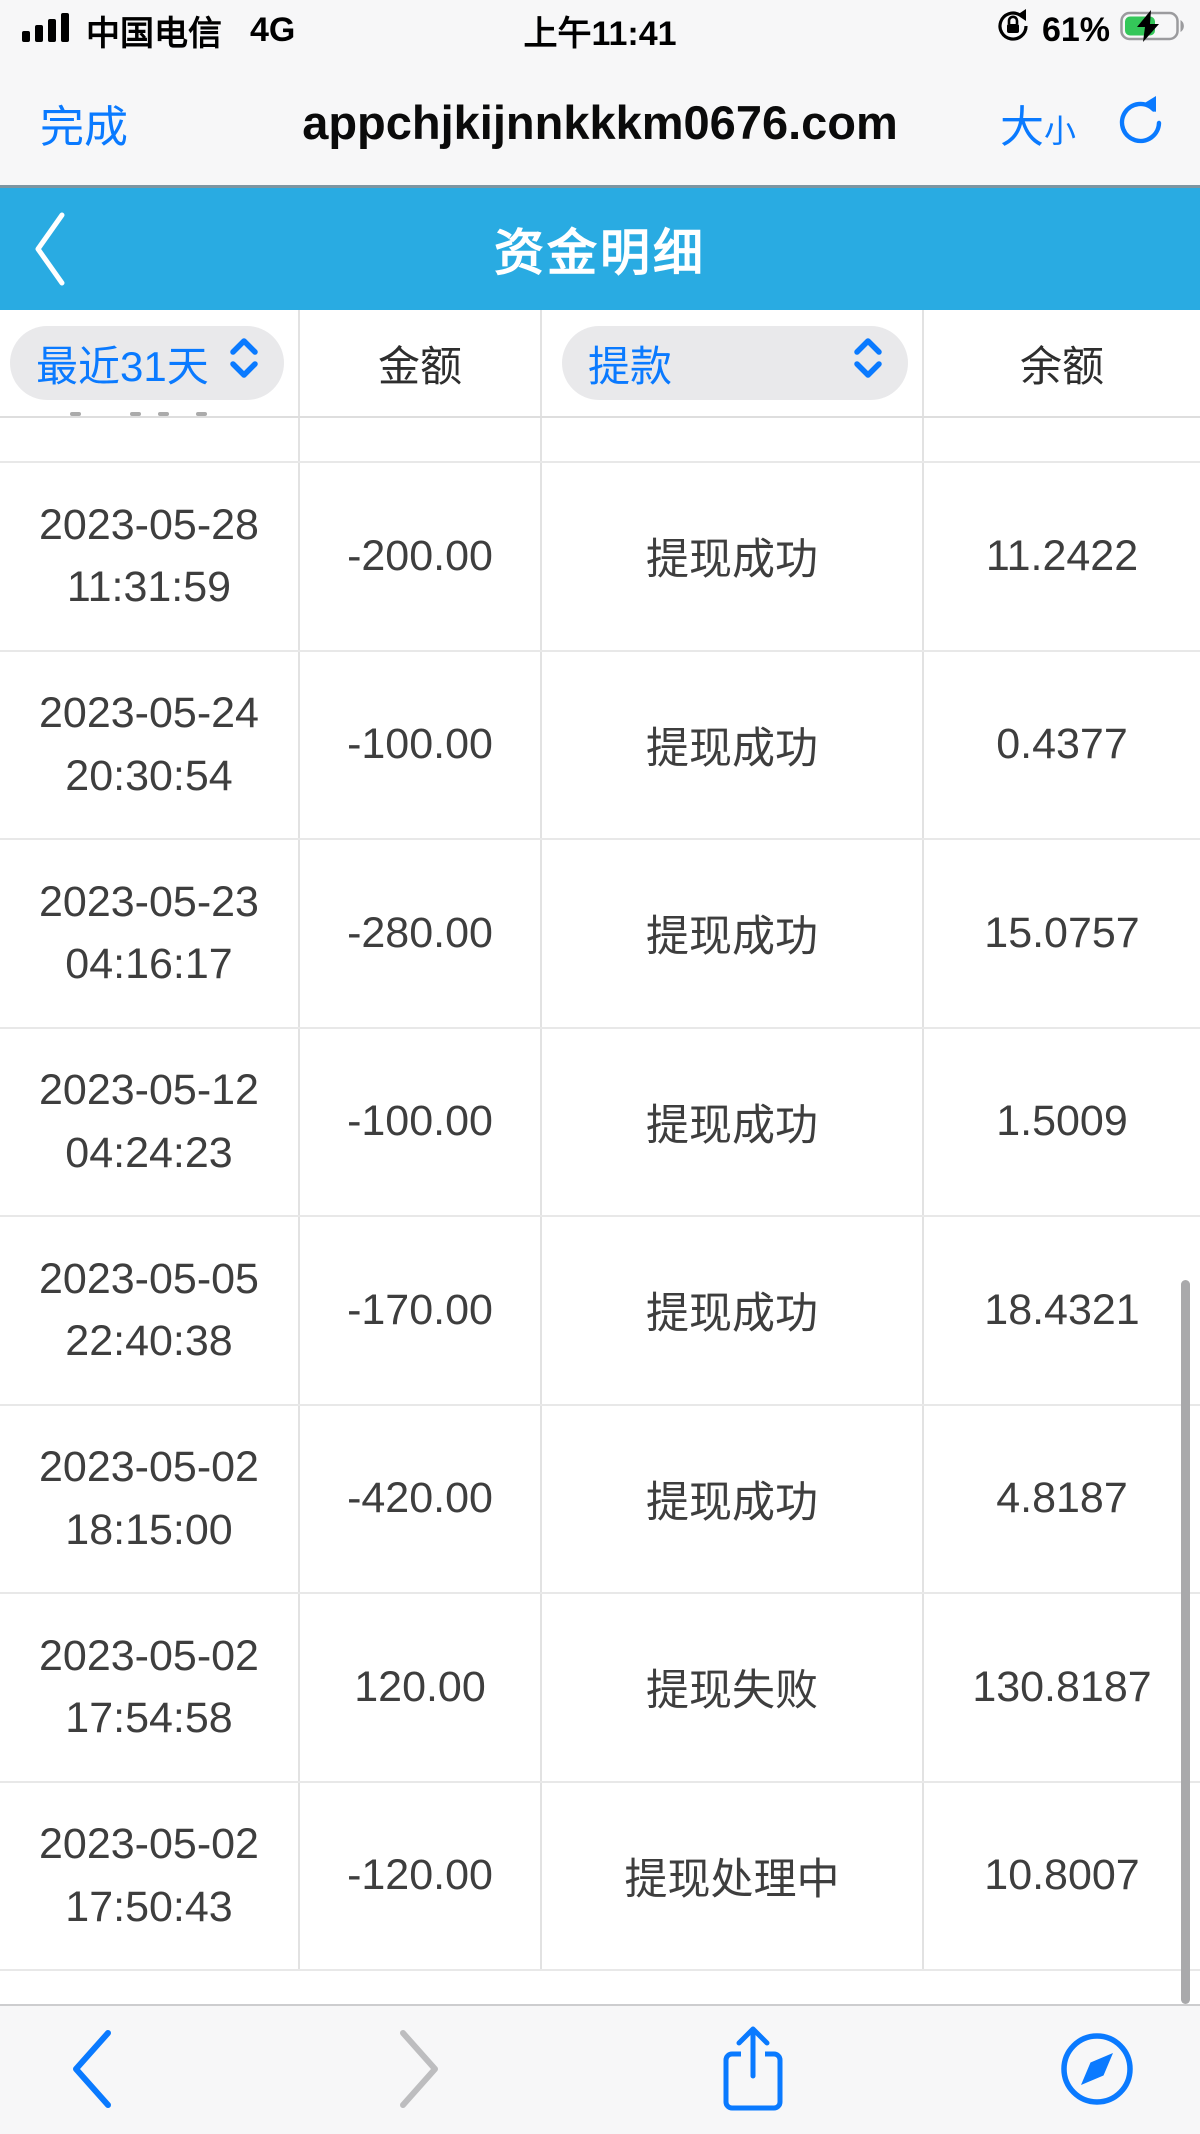  Describe the element at coordinates (421, 1310) in the screenshot. I see `transaction-amount: -170.00` at that location.